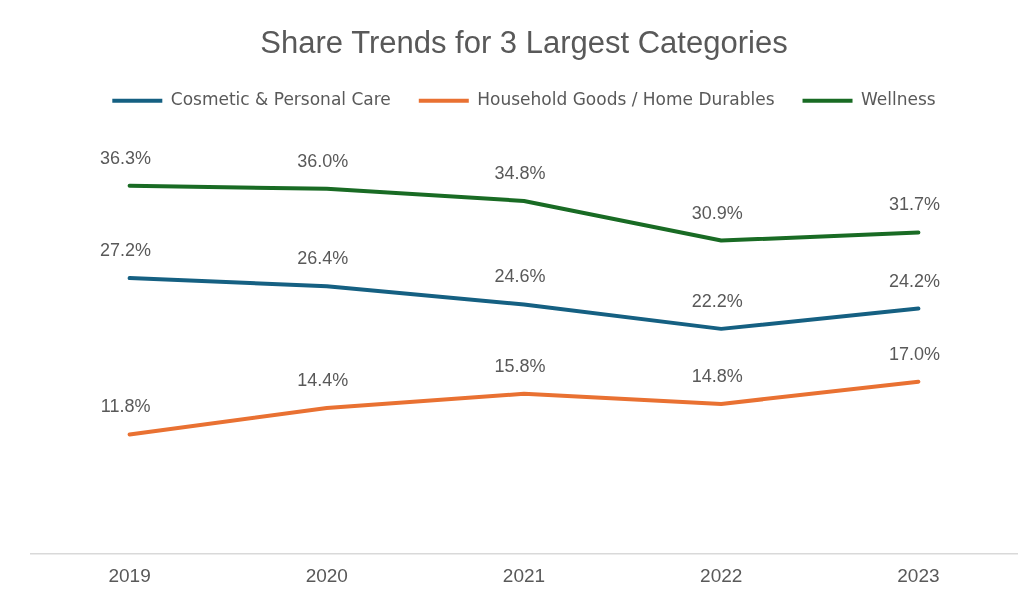 This screenshot has width=1036, height=607. I want to click on chart-title: Share Trends for 3 Largest Categories, so click(524, 43).